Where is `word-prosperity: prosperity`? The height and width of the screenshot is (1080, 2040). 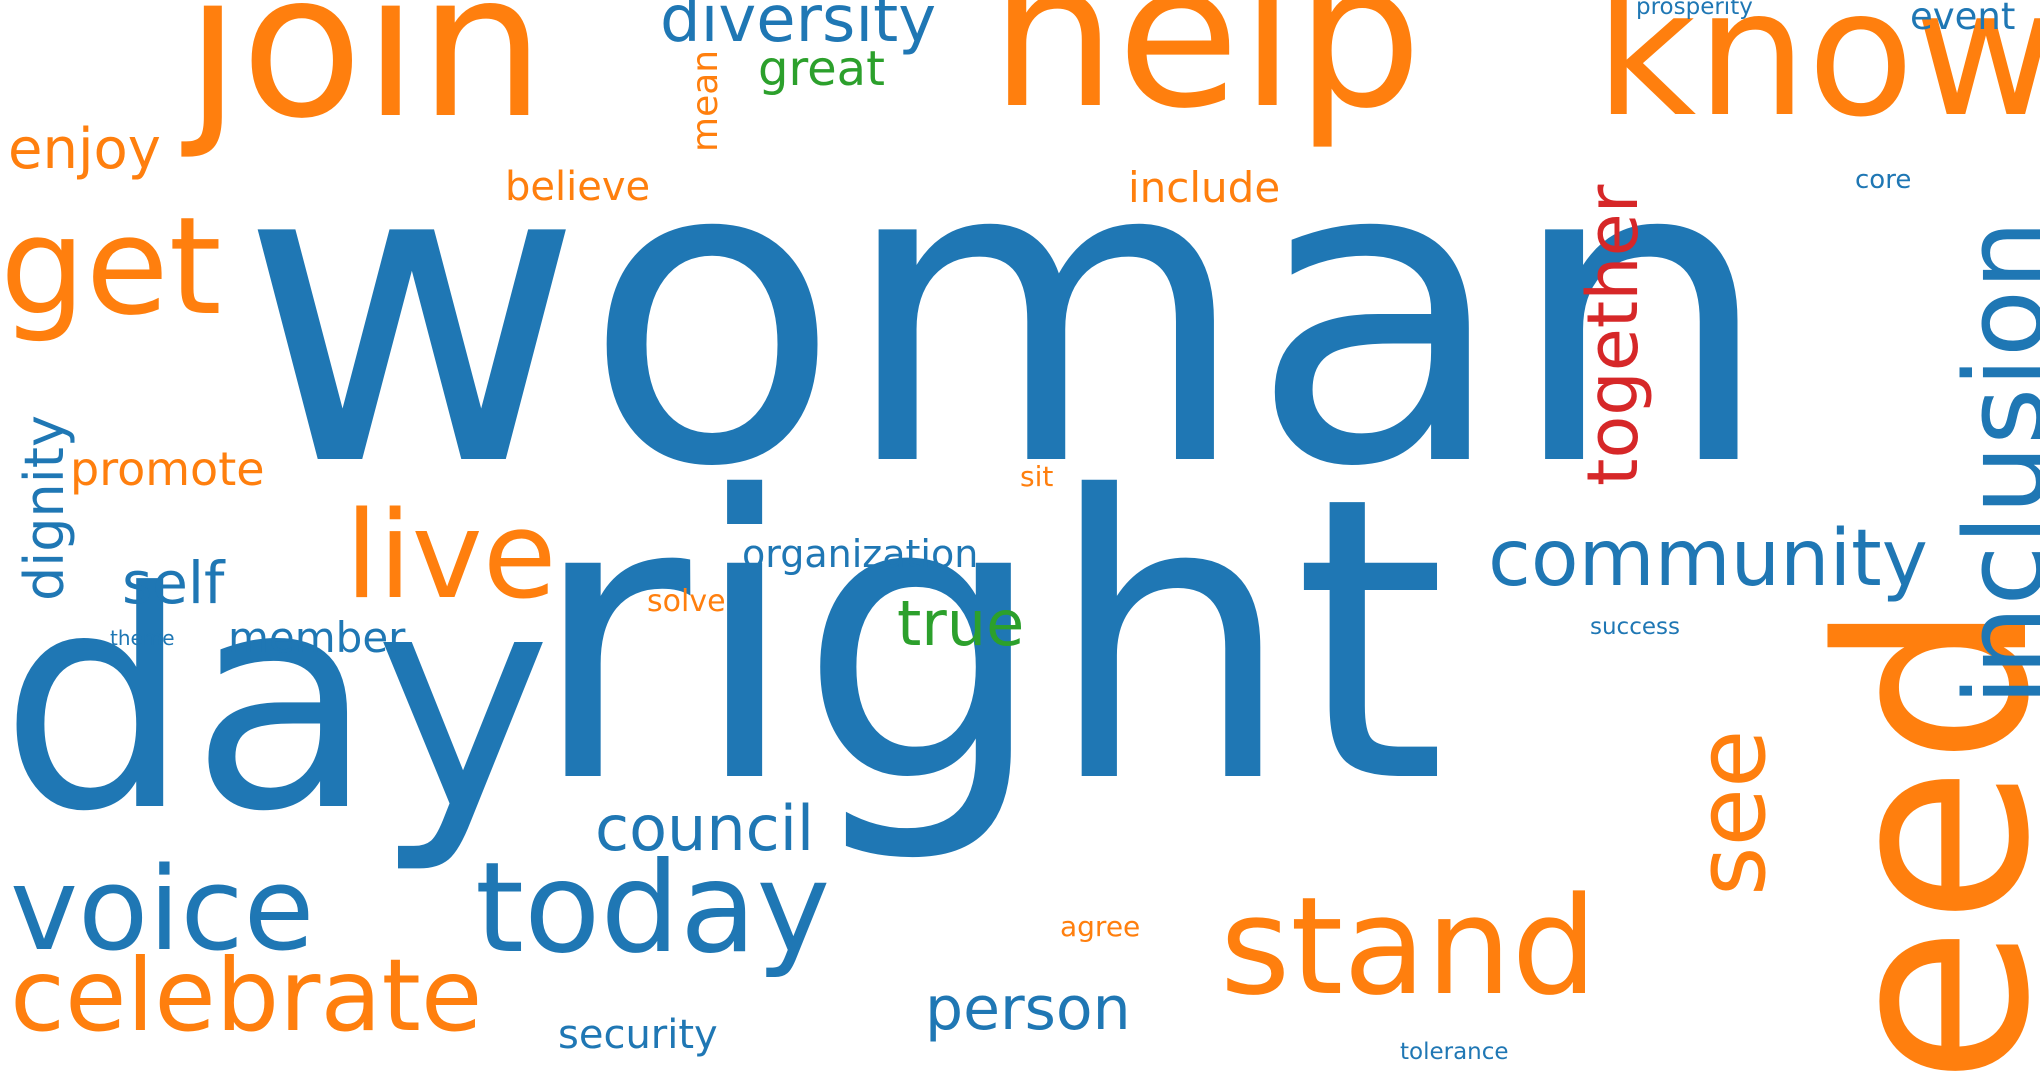 word-prosperity: prosperity is located at coordinates (1694, 10).